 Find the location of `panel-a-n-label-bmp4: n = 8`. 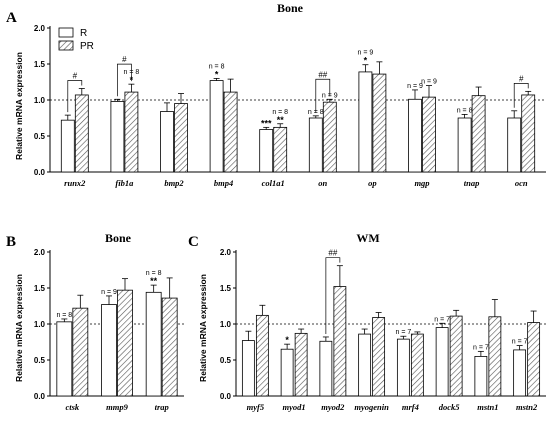

panel-a-n-label-bmp4: n = 8 is located at coordinates (217, 66).